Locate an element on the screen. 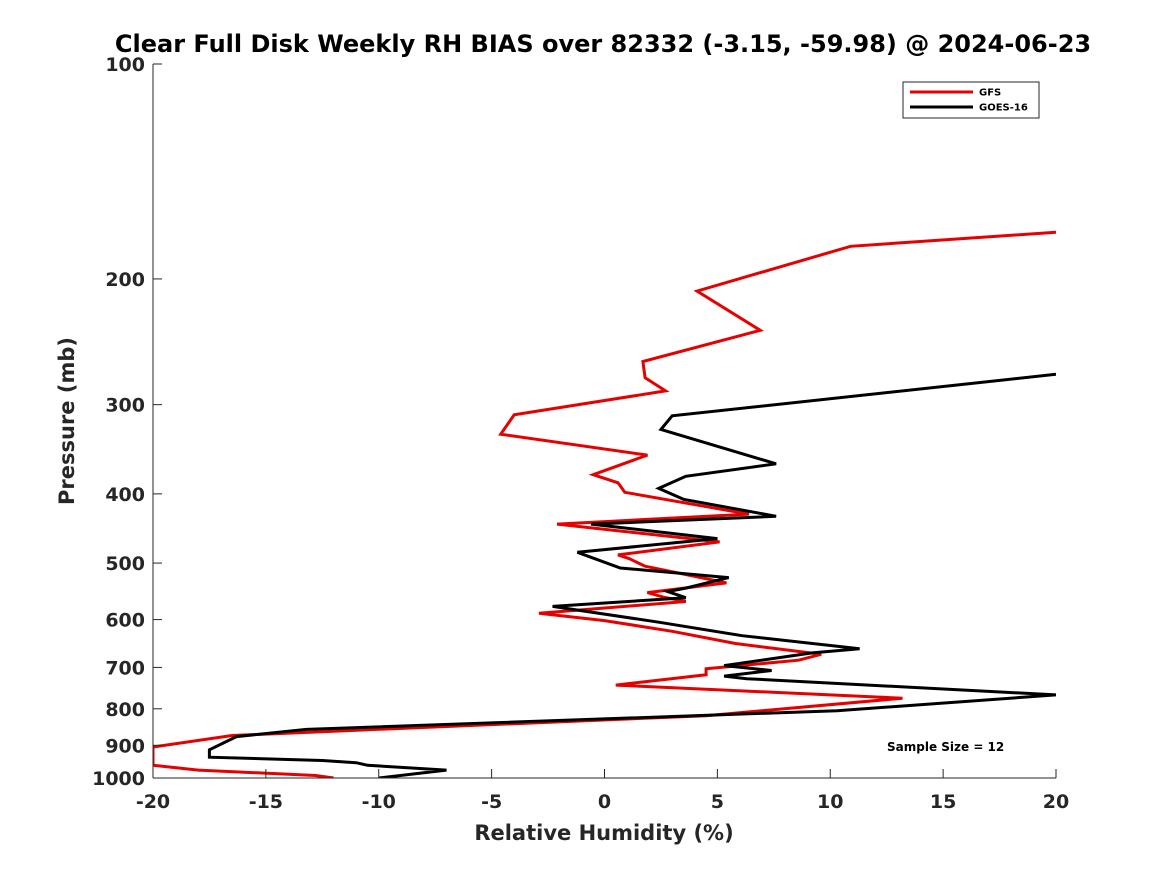  x-tick-label: -5 is located at coordinates (491, 802).